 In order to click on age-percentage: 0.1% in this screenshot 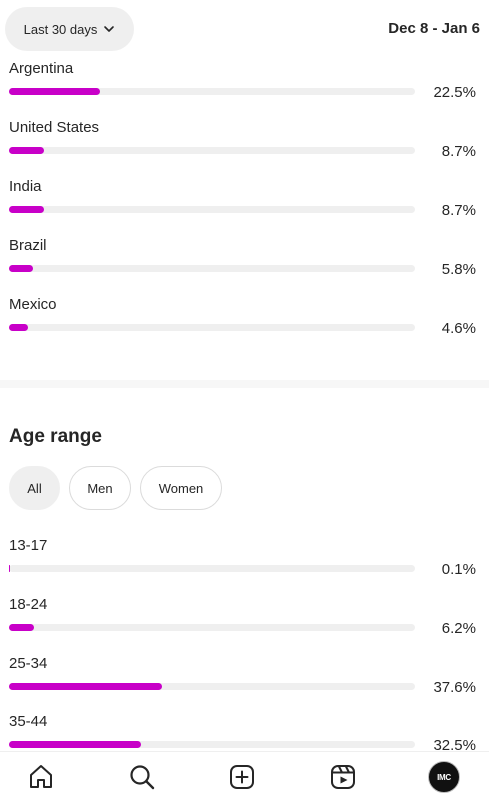, I will do `click(459, 569)`.